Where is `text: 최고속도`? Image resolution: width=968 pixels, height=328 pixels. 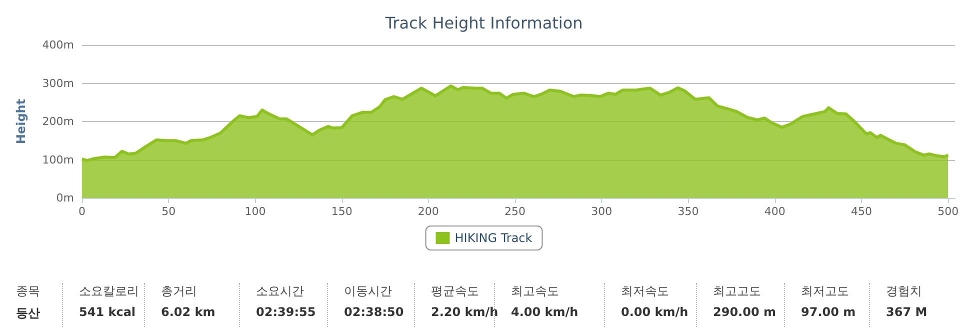 text: 최고속도 is located at coordinates (535, 291).